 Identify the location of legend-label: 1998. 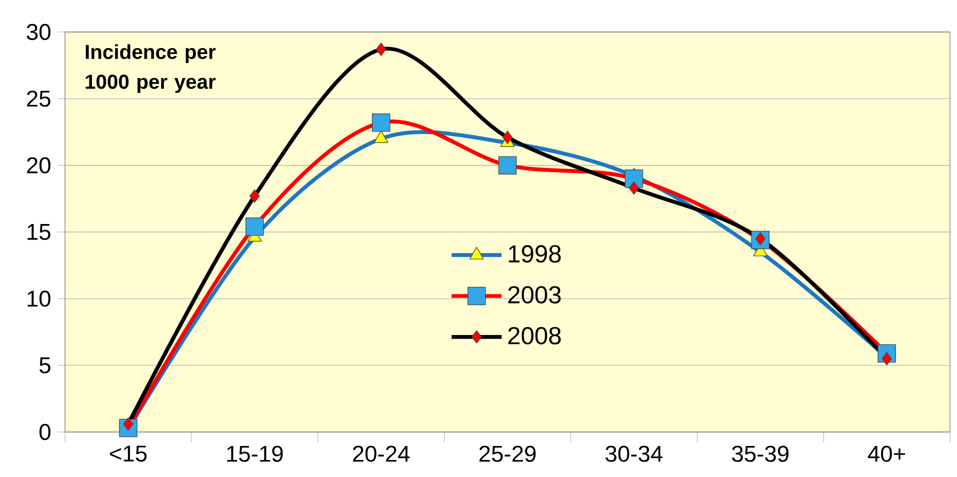
(534, 254).